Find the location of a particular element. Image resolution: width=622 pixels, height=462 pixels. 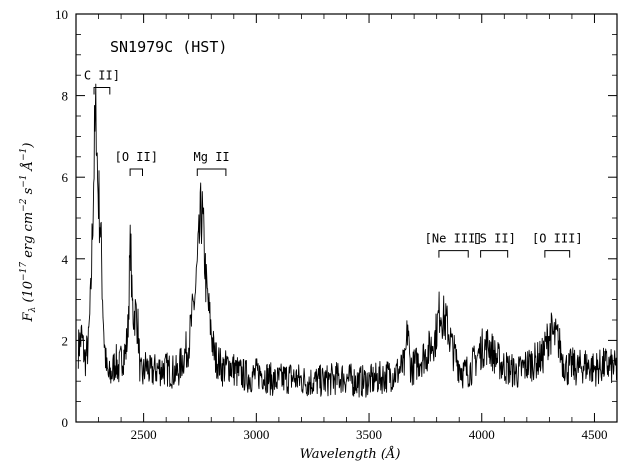

x-tick-label: 3500 is located at coordinates (369, 434).